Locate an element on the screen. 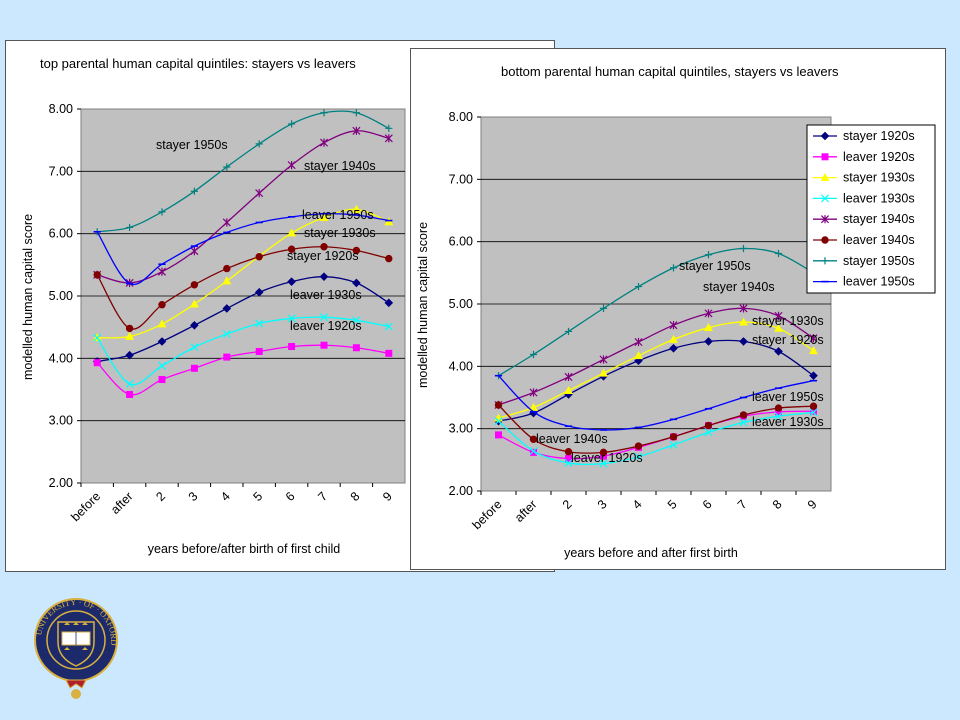 The width and height of the screenshot is (960, 720). bottom-x-tick-label: 5 is located at coordinates (672, 504).